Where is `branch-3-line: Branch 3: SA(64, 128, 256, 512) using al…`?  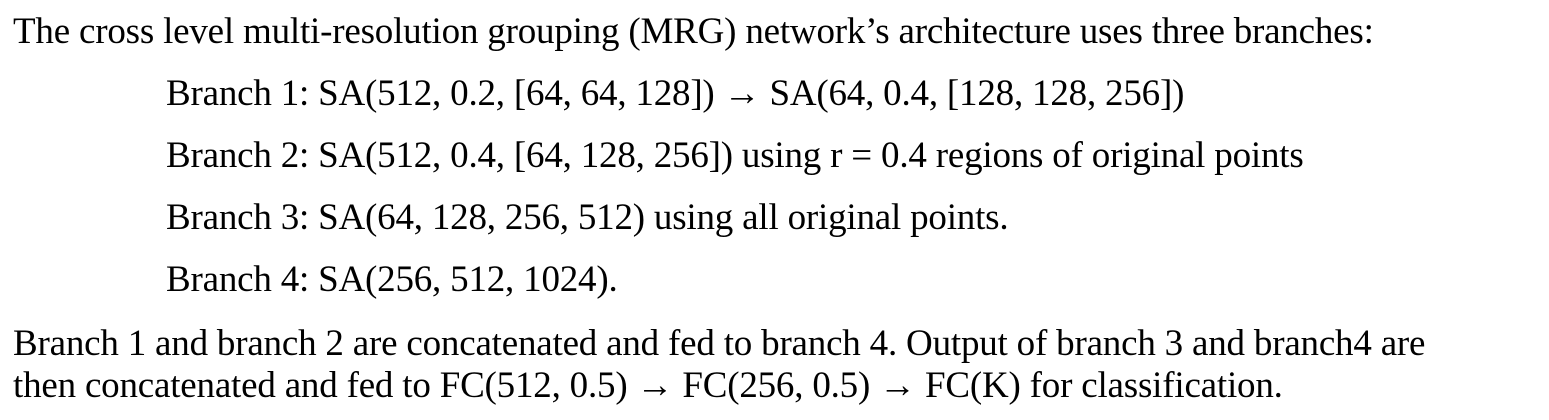
branch-3-line: Branch 3: SA(64, 128, 256, 512) using al… is located at coordinates (587, 218).